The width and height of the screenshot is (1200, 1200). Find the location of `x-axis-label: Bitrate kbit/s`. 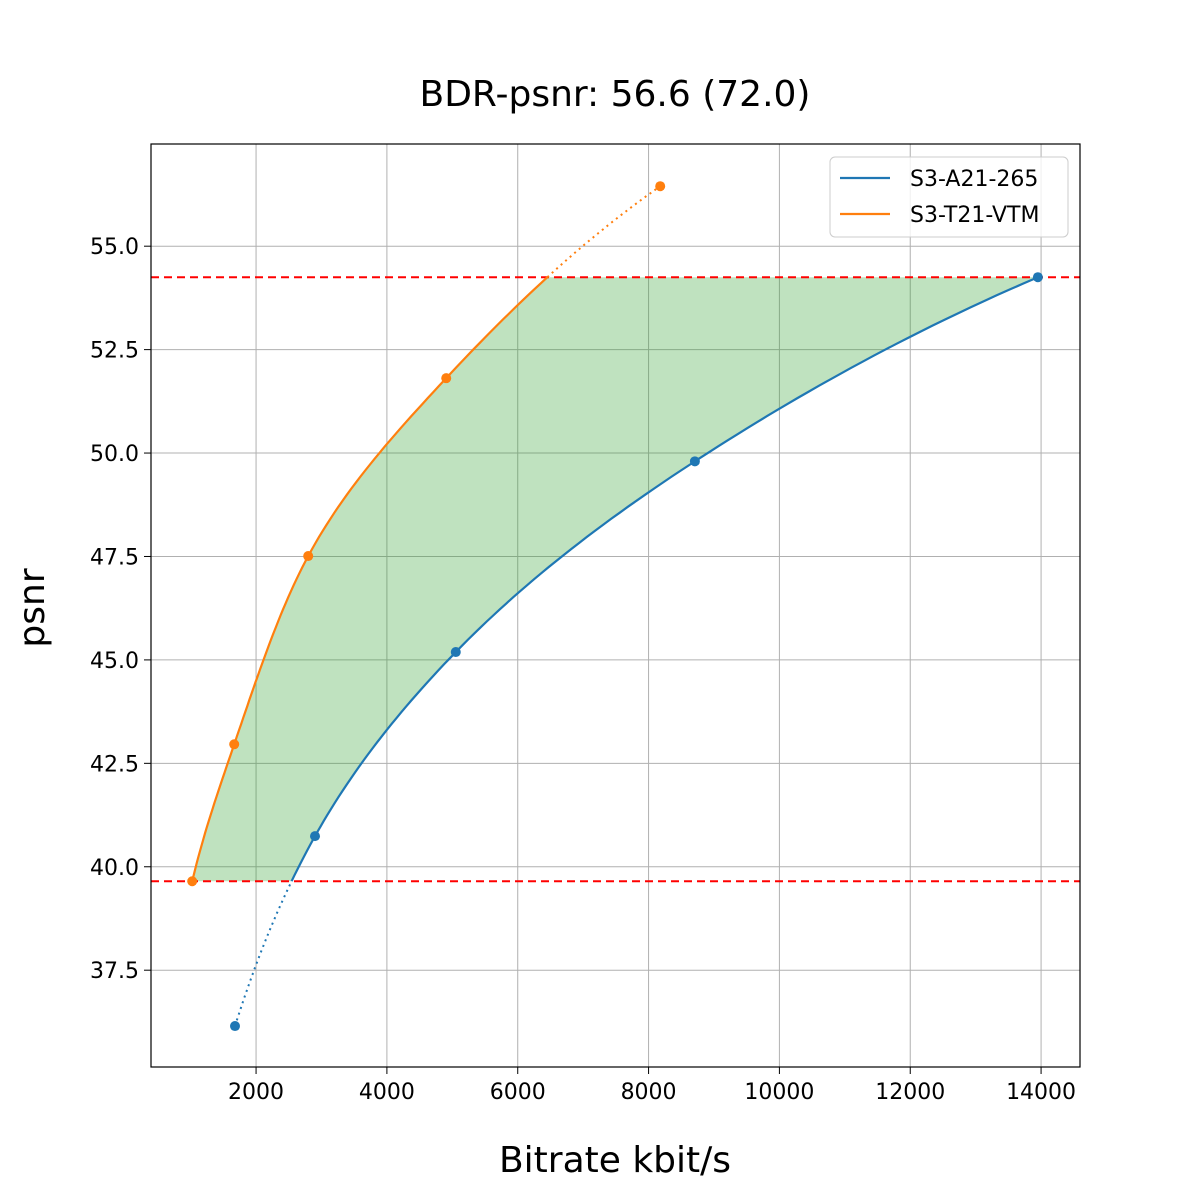

x-axis-label: Bitrate kbit/s is located at coordinates (615, 1160).